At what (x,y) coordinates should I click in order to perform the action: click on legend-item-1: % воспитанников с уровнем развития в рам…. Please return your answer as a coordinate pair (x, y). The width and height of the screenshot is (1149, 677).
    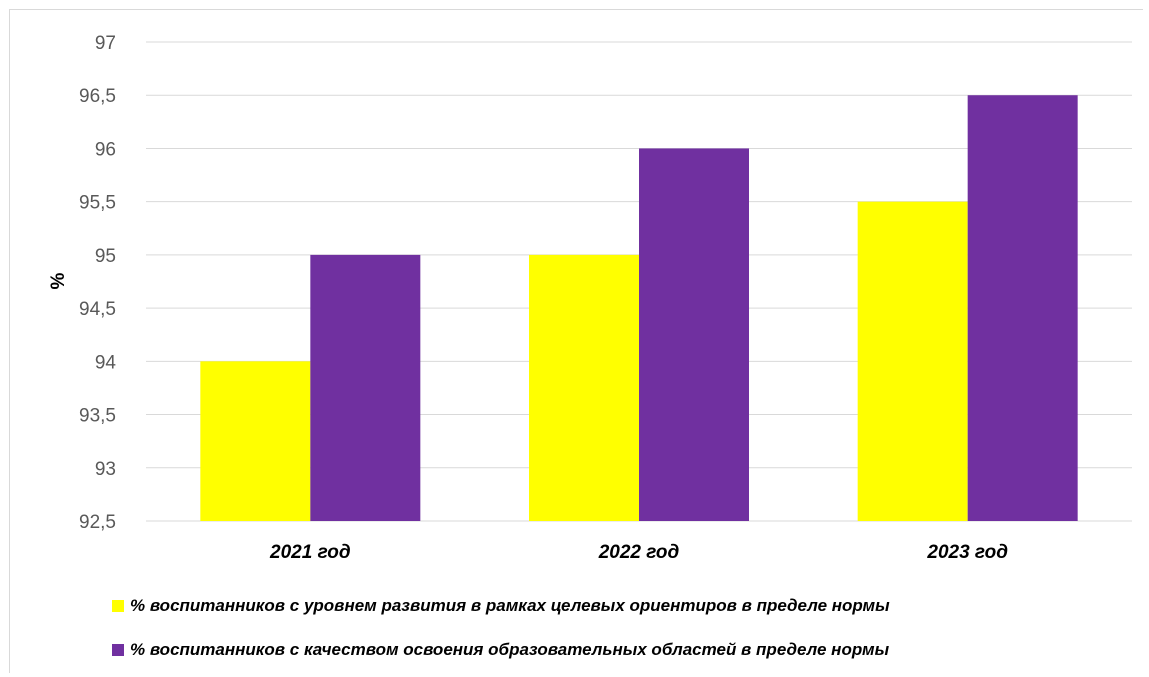
    Looking at the image, I should click on (501, 606).